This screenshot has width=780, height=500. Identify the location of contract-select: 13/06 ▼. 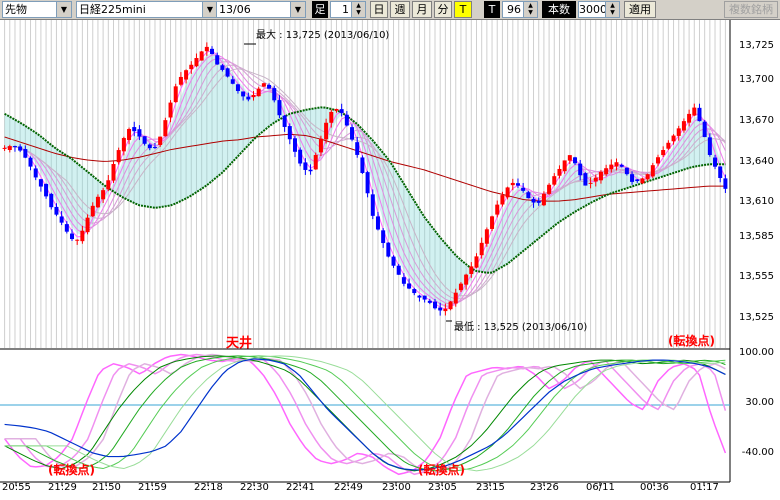
(261, 9).